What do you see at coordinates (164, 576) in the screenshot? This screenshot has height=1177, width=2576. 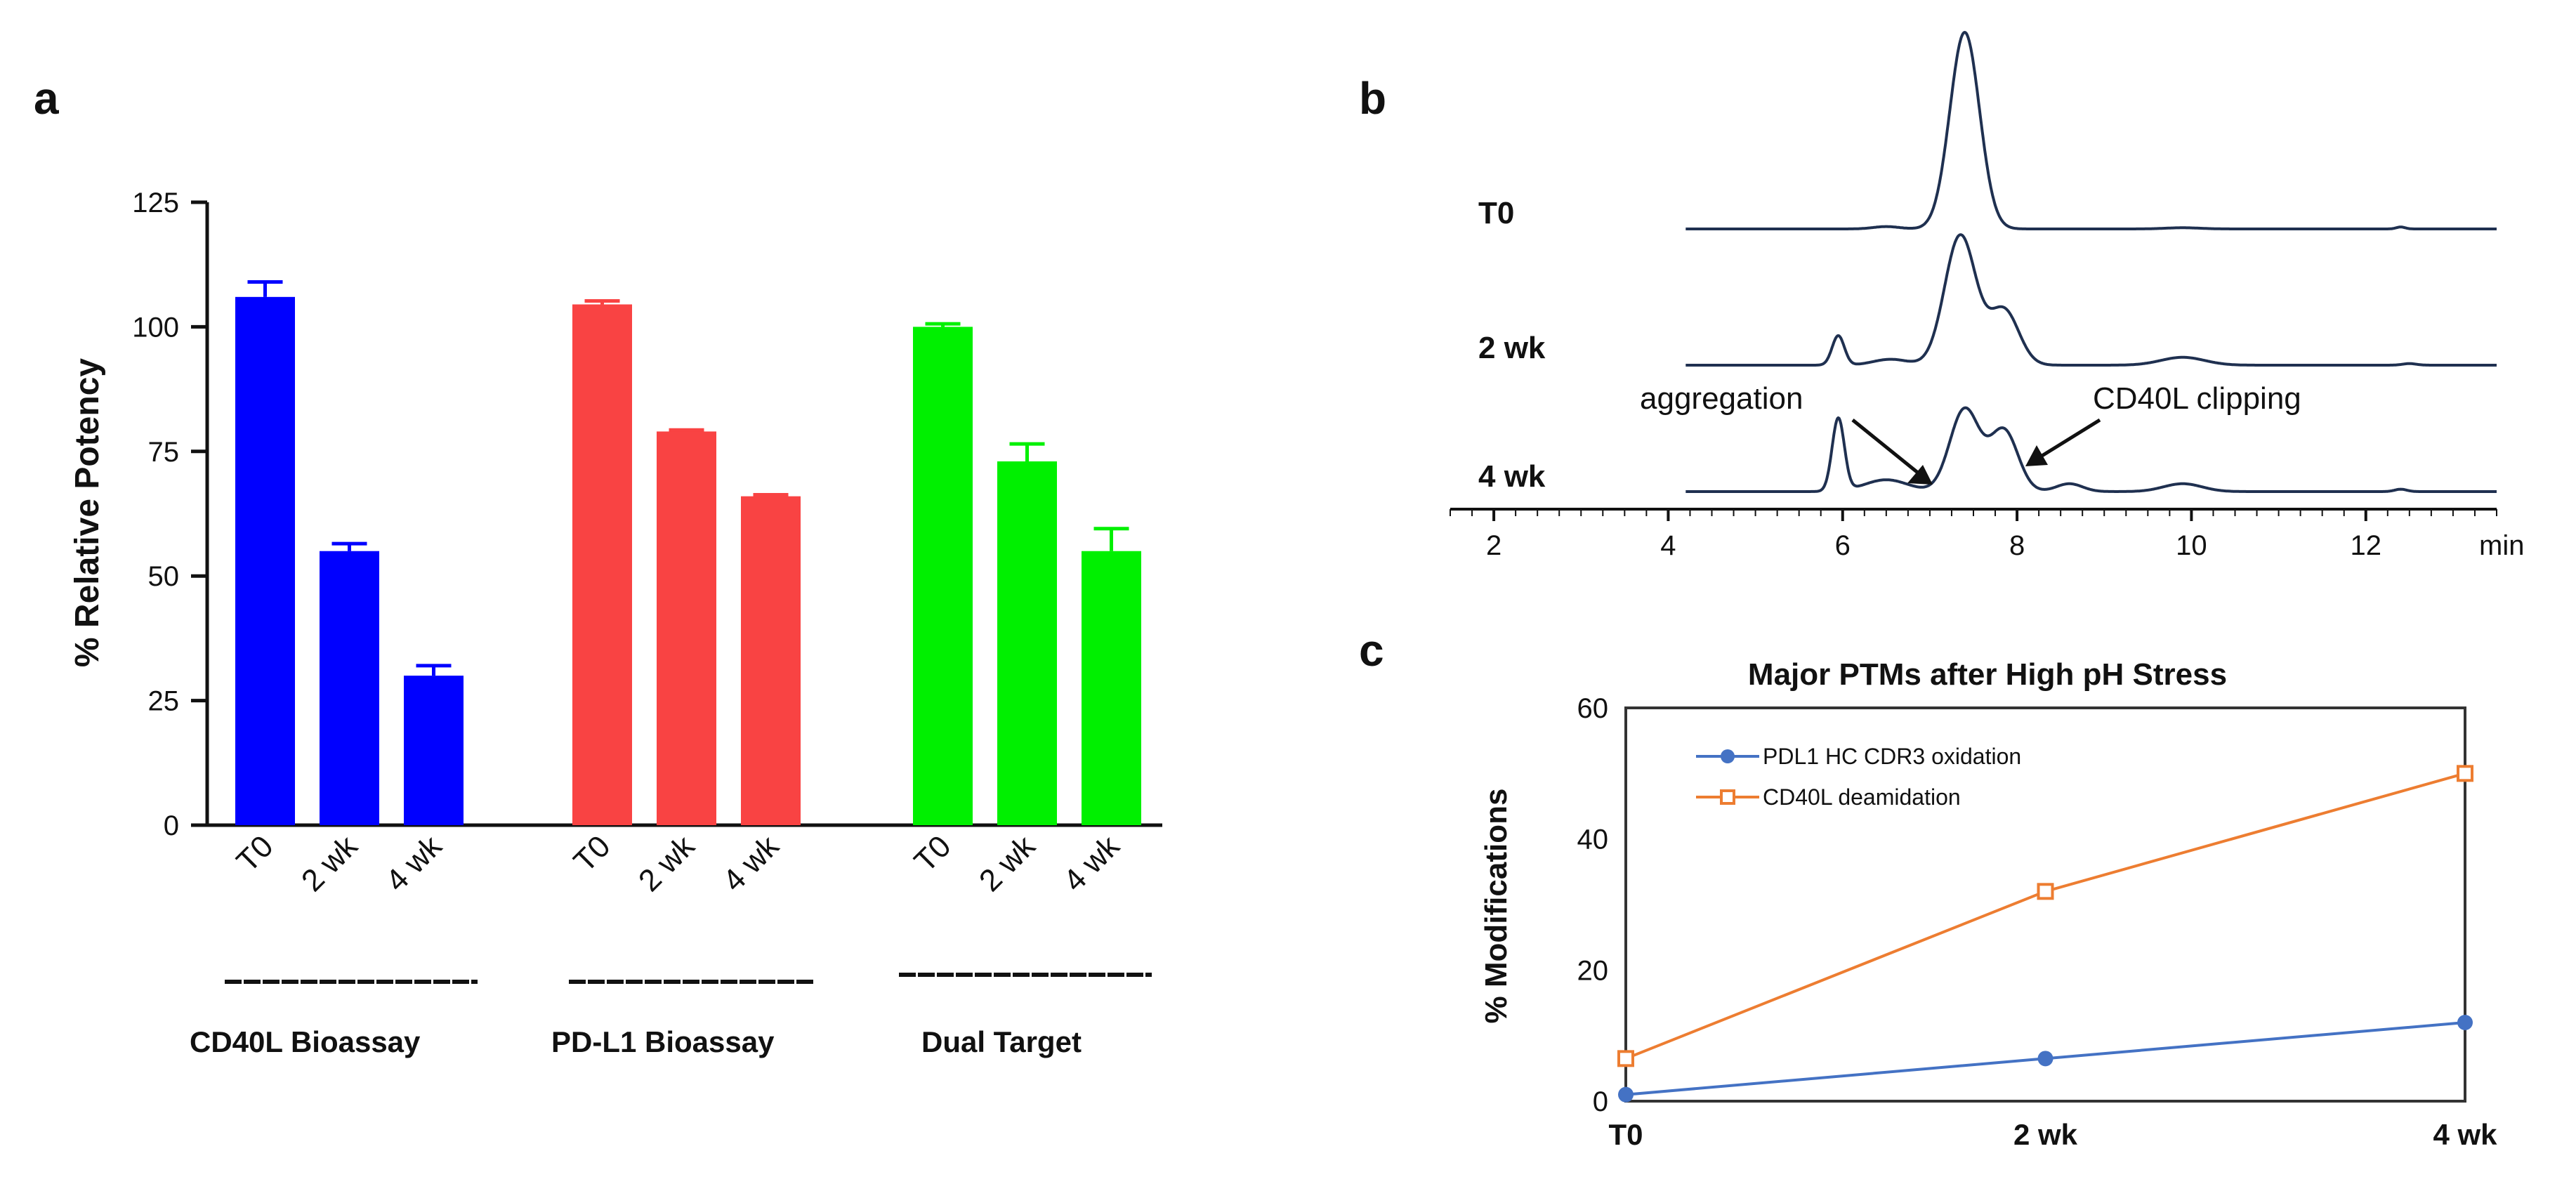 I see `panel-a-y-tick-label: 50` at bounding box center [164, 576].